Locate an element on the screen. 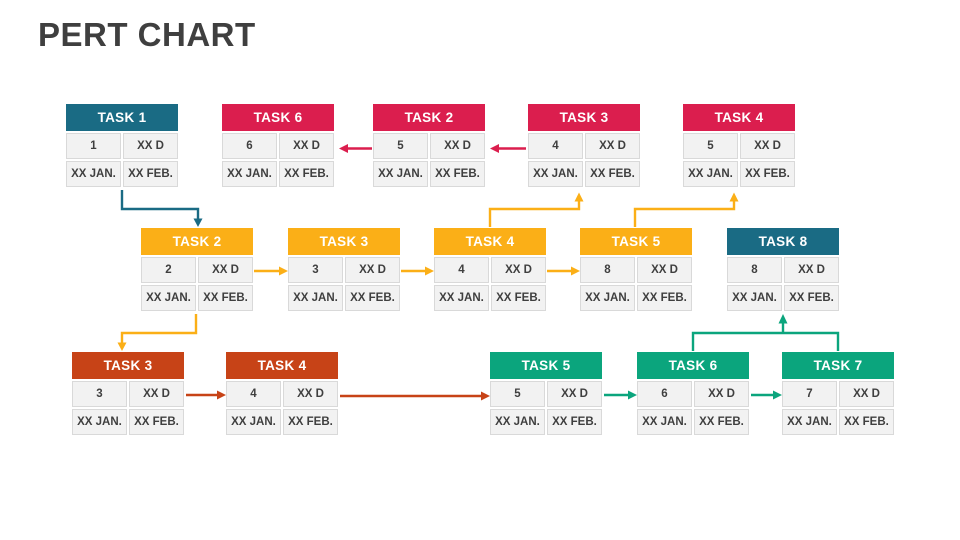 Image resolution: width=960 pixels, height=540 pixels. task-row: 1 XX D is located at coordinates (122, 146).